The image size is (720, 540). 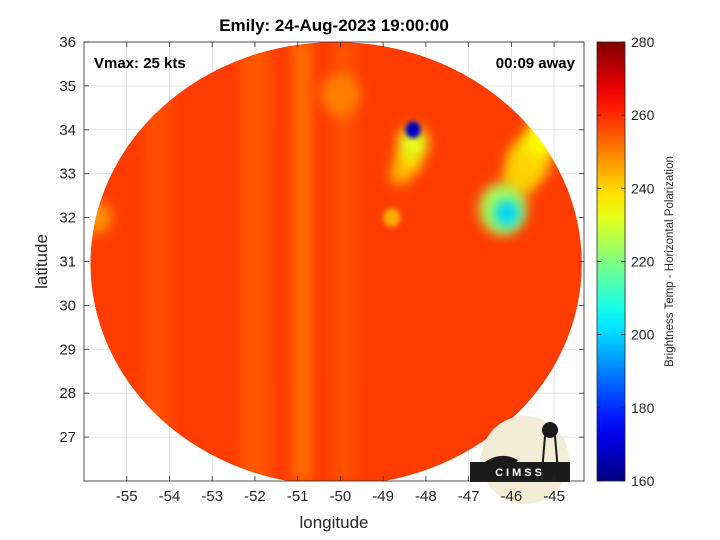 I want to click on colorbar-tick-label: 180, so click(x=643, y=408).